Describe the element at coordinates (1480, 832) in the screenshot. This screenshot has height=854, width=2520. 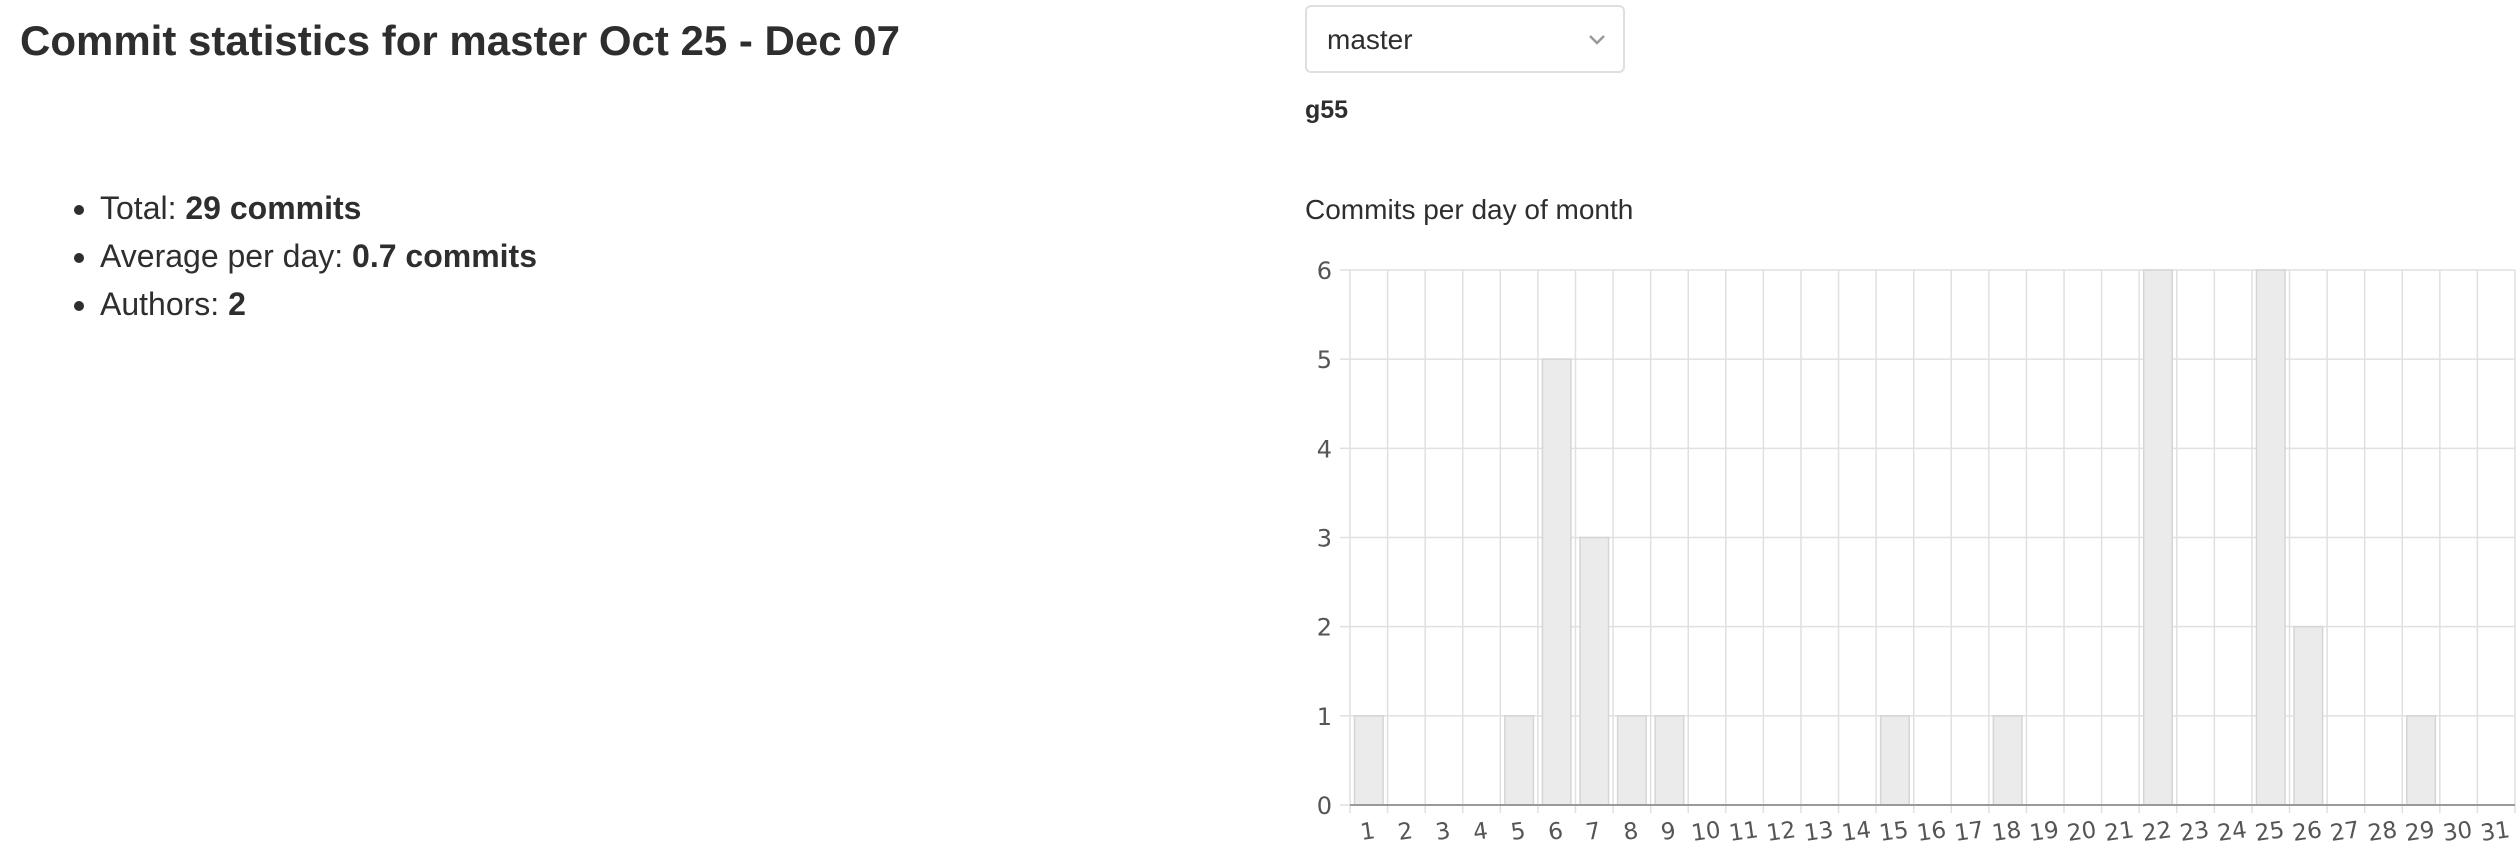
I see `x-tick-label: 4` at that location.